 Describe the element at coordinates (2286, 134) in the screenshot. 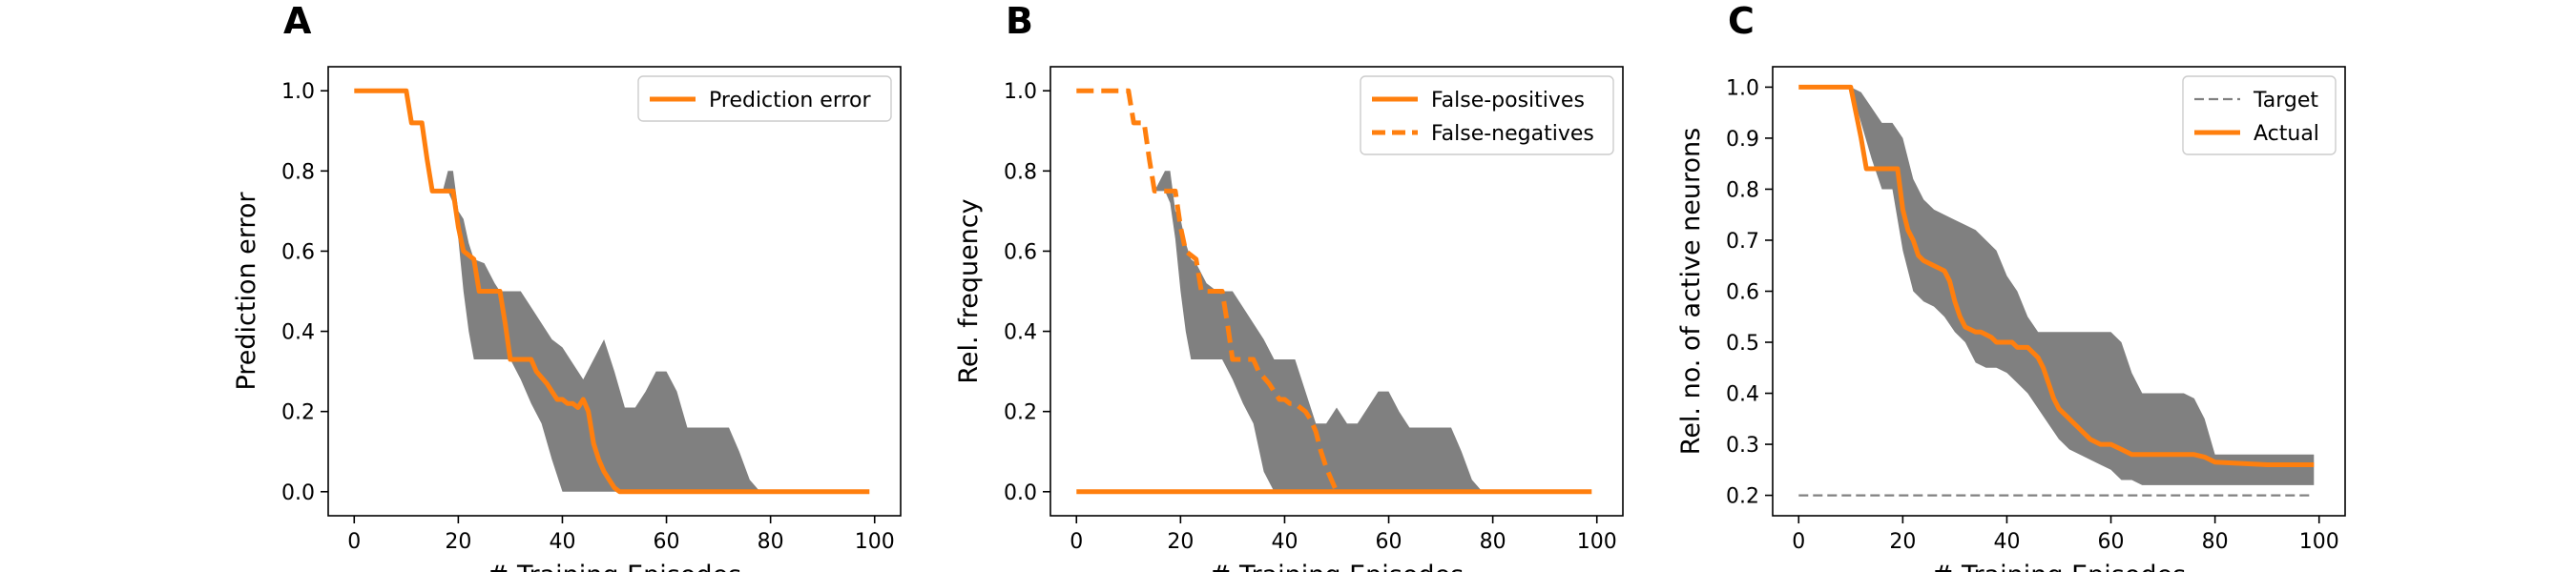

I see `legend-entry-label: Actual` at that location.